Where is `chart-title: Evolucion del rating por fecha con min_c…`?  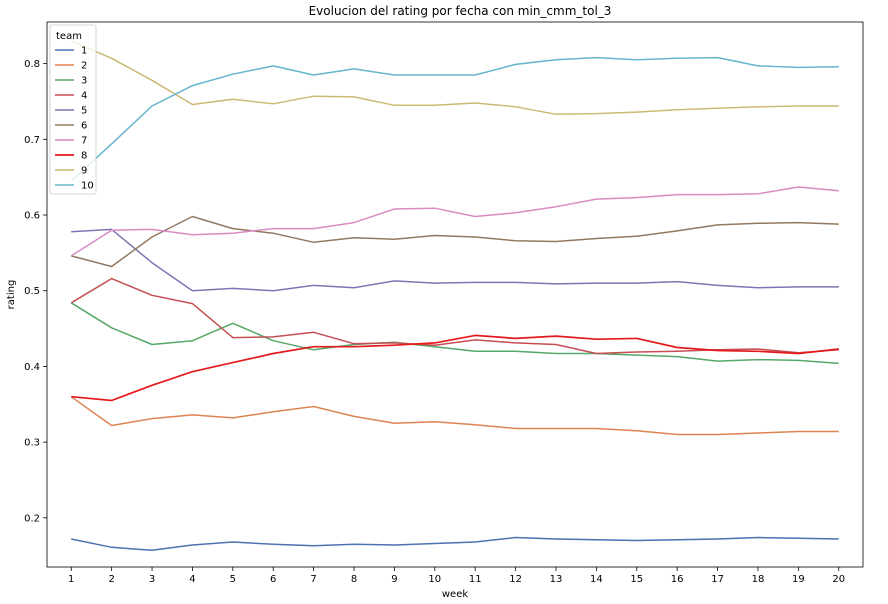 chart-title: Evolucion del rating por fecha con min_c… is located at coordinates (460, 11).